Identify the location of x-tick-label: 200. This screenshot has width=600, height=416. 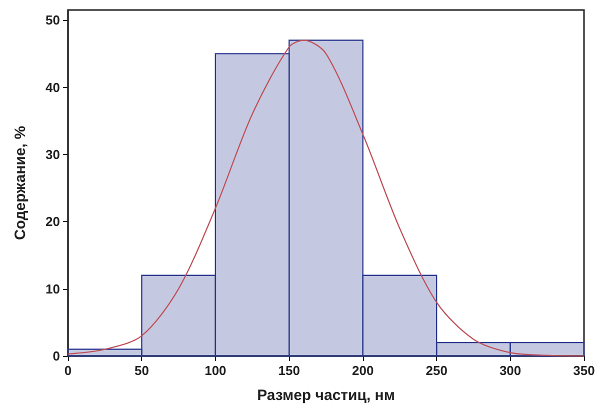
(363, 370).